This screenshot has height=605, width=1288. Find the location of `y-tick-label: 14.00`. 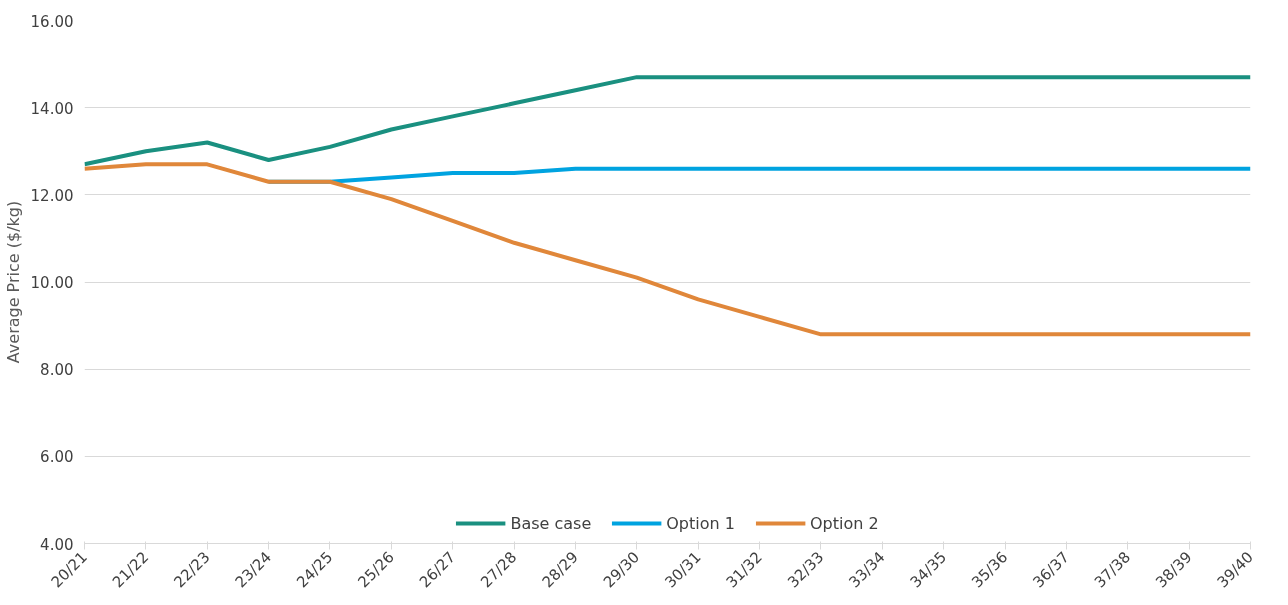

y-tick-label: 14.00 is located at coordinates (52, 108).